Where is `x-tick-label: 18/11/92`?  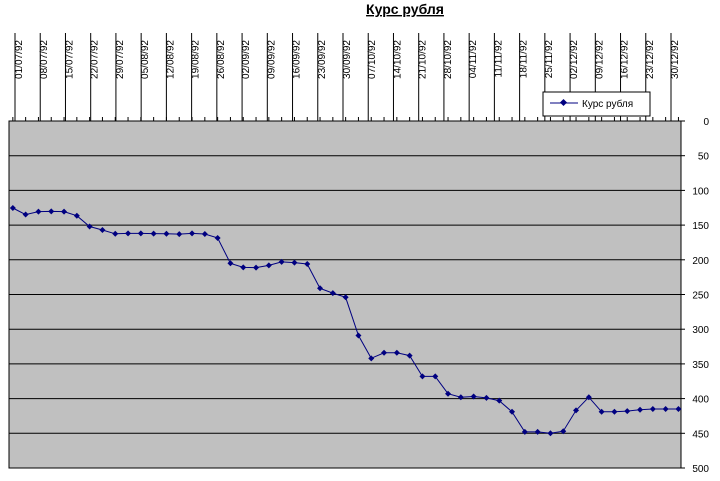
x-tick-label: 18/11/92 is located at coordinates (524, 59).